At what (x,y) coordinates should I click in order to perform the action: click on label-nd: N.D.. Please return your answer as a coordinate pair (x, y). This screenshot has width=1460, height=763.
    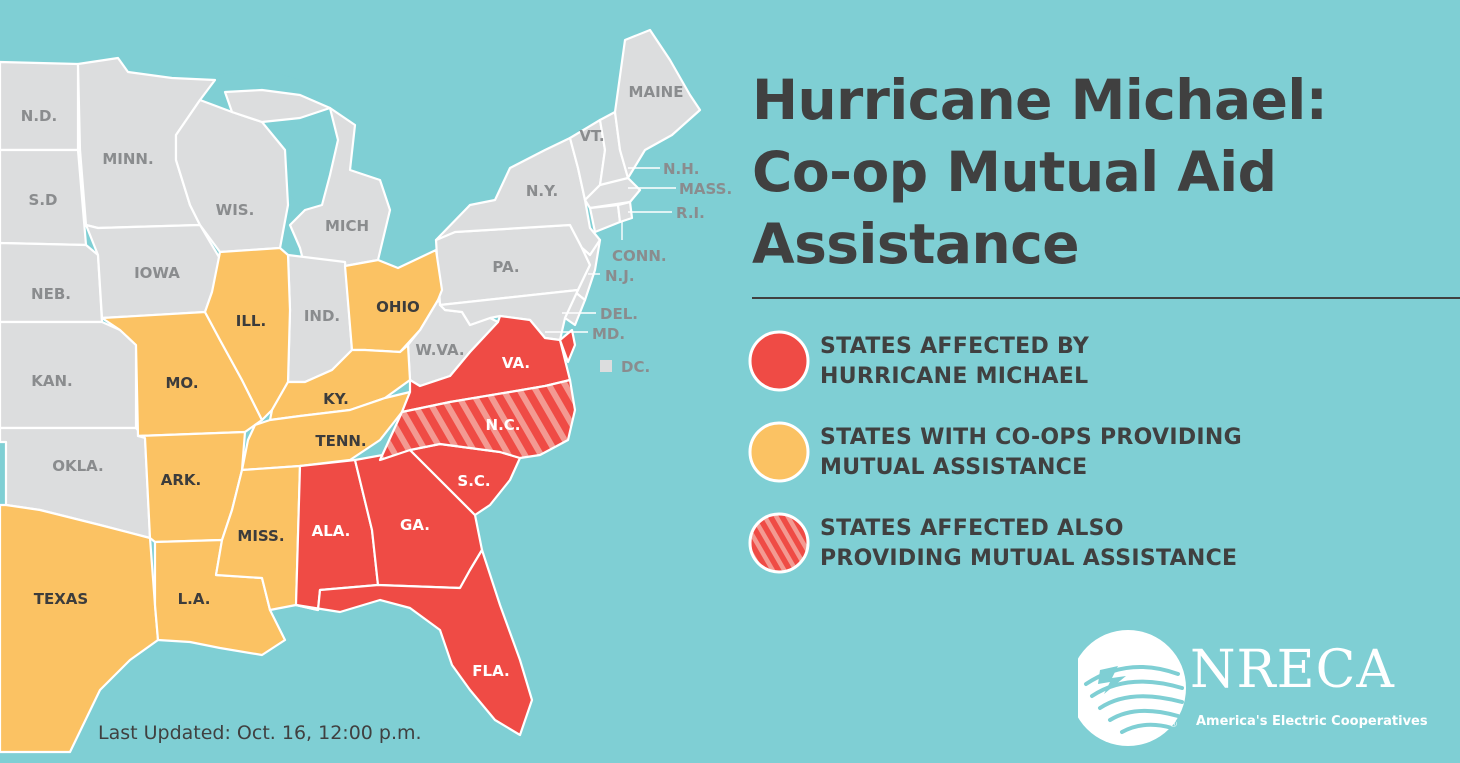
    Looking at the image, I should click on (39, 116).